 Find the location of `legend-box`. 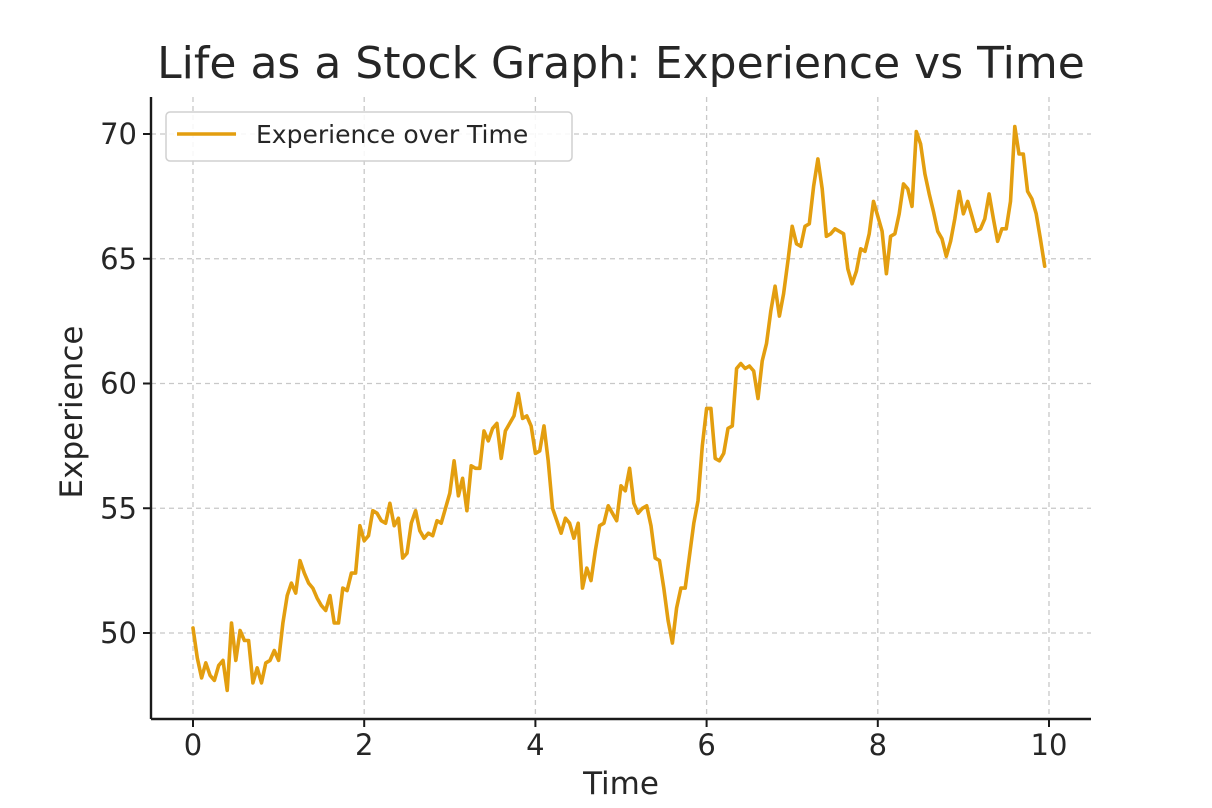

legend-box is located at coordinates (369, 136).